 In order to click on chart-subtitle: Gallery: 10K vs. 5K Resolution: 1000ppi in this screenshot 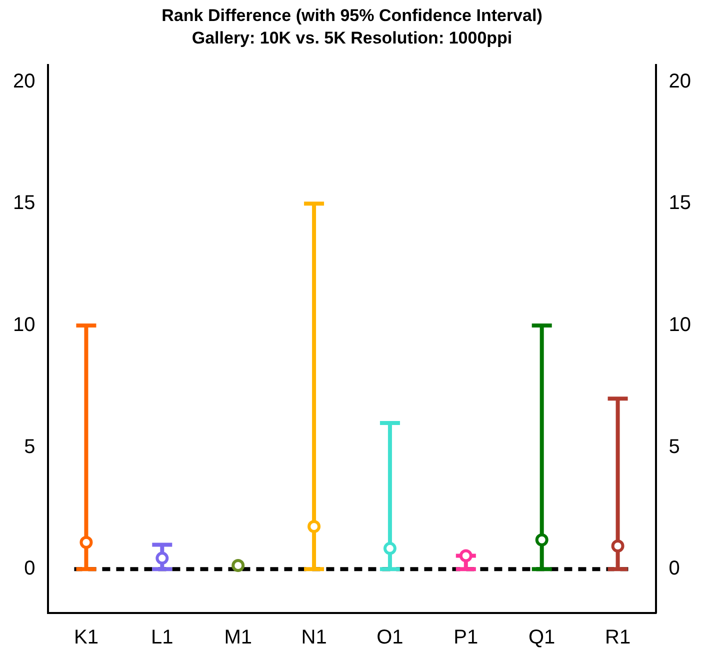, I will do `click(352, 38)`.